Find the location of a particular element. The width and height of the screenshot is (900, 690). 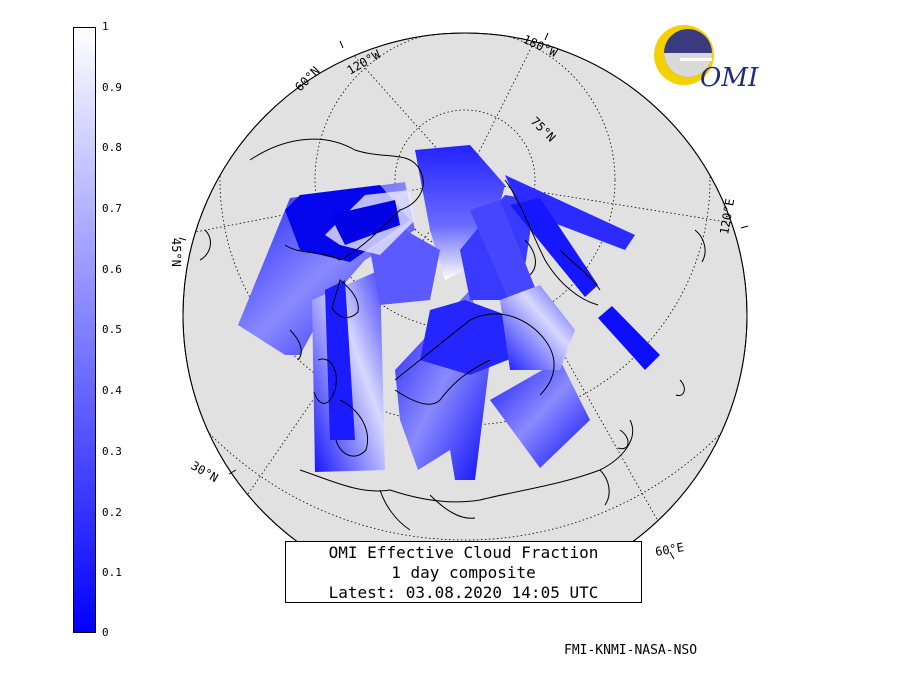

colorbar-tick-label: 0.2 is located at coordinates (112, 512).